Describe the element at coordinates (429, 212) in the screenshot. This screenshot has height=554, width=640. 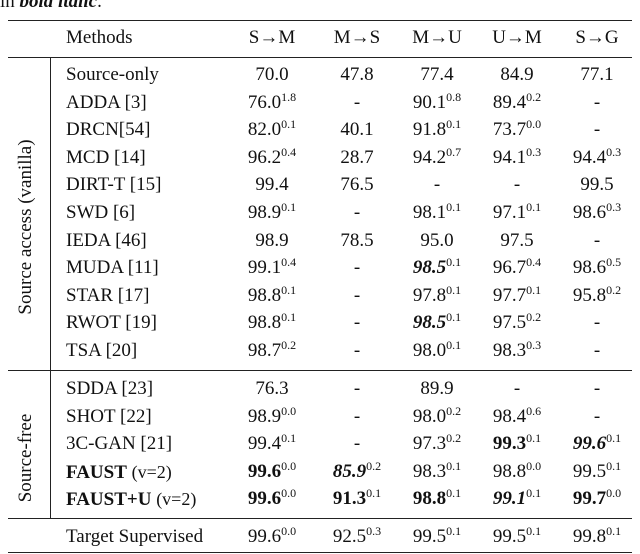
I see `result-value: 98.1` at that location.